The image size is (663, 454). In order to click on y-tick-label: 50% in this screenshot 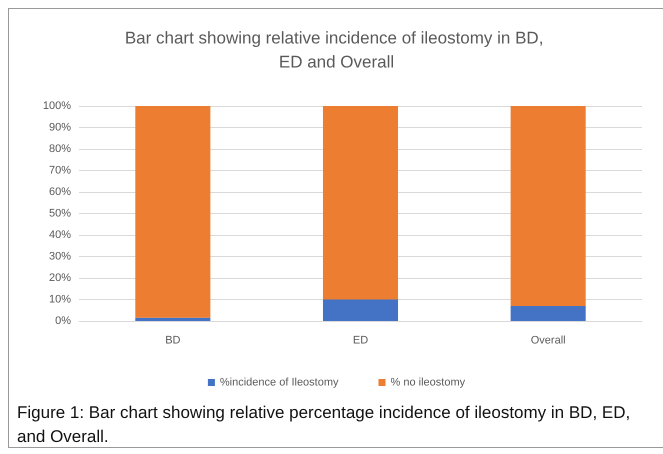, I will do `click(60, 214)`.